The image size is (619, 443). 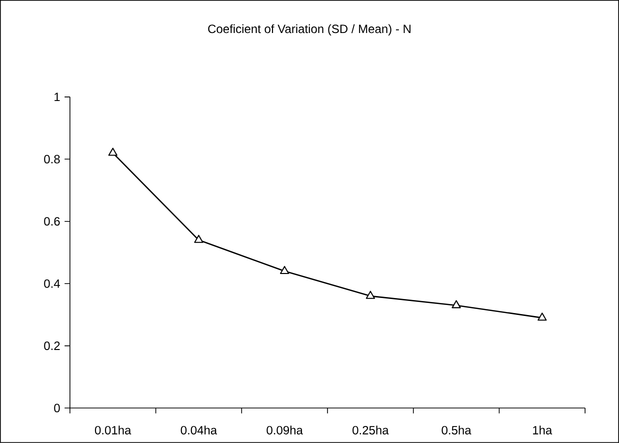 I want to click on chart-title: Coeficient of Variation (SD / Mean) - N, so click(x=309, y=30).